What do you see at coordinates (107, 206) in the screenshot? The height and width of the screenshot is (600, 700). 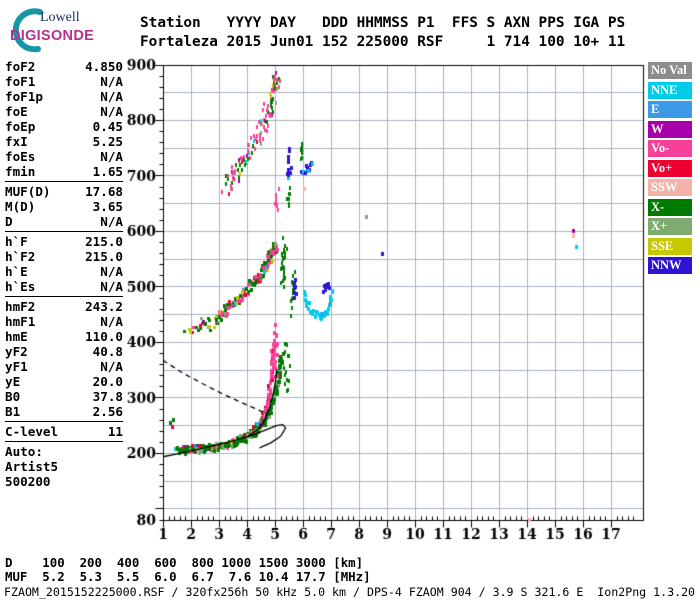 I see `param-value: 3.65` at bounding box center [107, 206].